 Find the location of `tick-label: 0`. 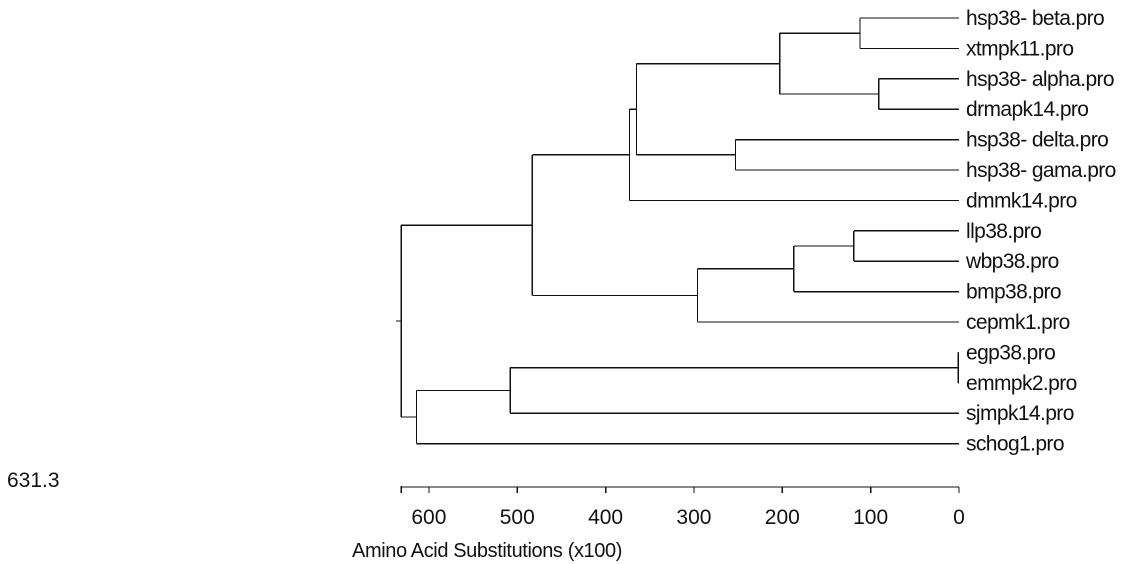

tick-label: 0 is located at coordinates (959, 517).